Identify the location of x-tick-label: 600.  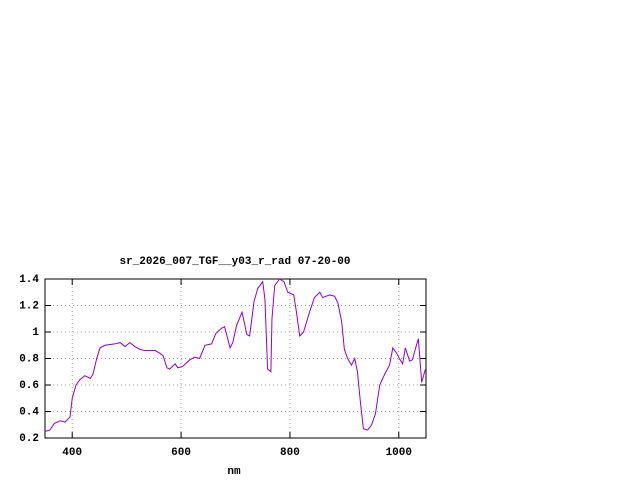
(181, 453).